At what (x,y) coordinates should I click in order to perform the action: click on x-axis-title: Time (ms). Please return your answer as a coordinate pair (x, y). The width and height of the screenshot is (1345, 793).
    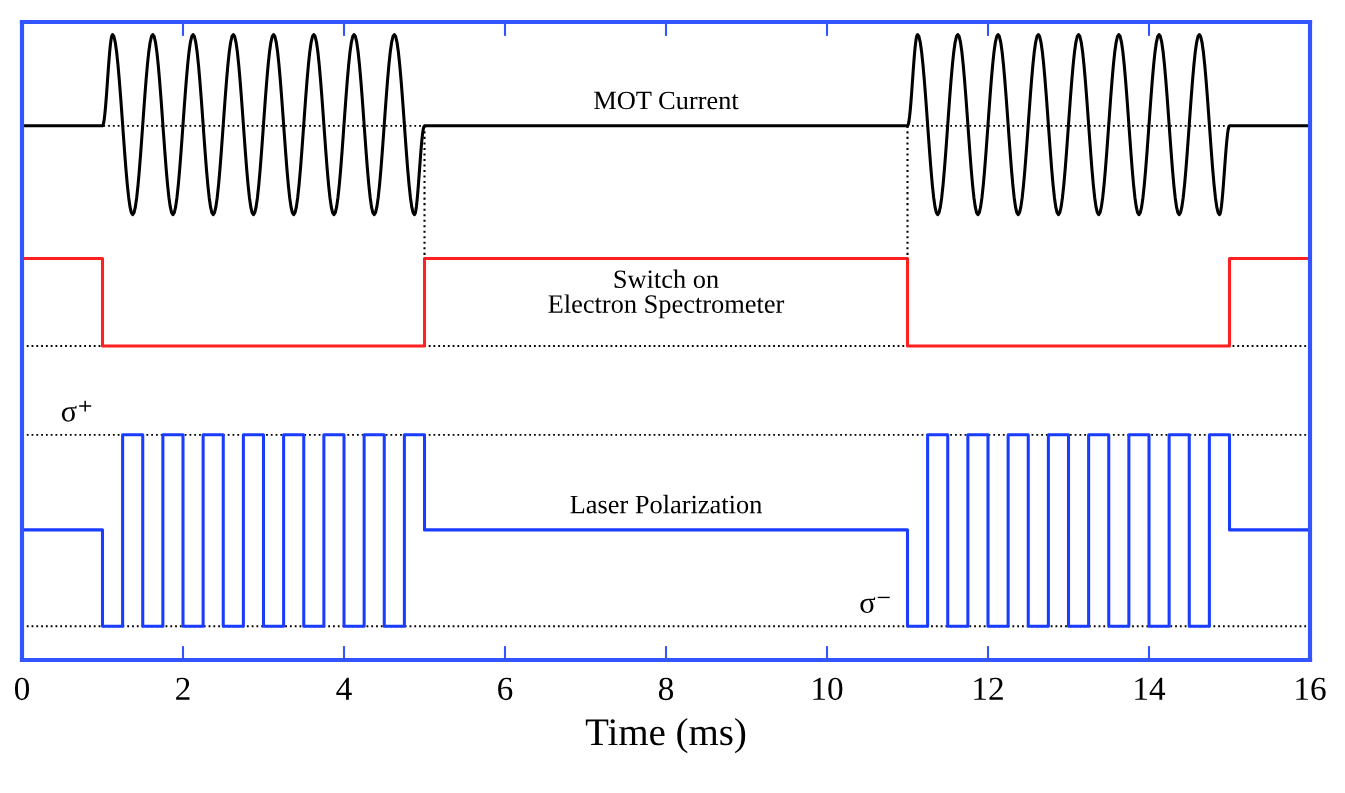
    Looking at the image, I should click on (665, 736).